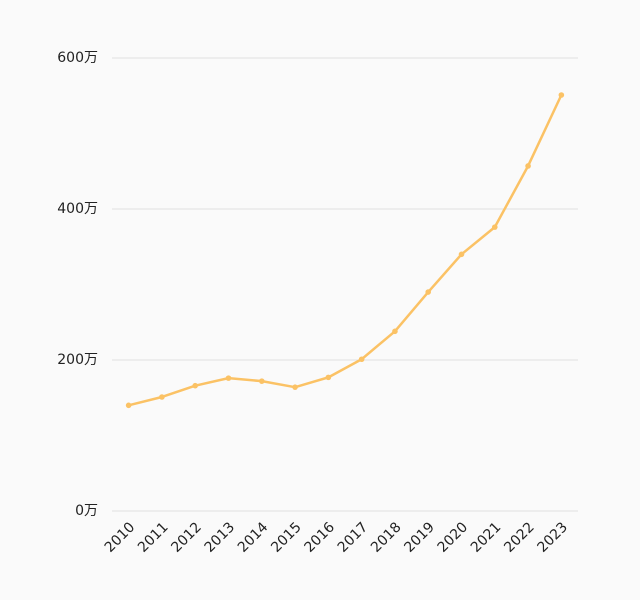 The width and height of the screenshot is (640, 600). Describe the element at coordinates (77, 209) in the screenshot. I see `y-tick-label: 400万` at that location.